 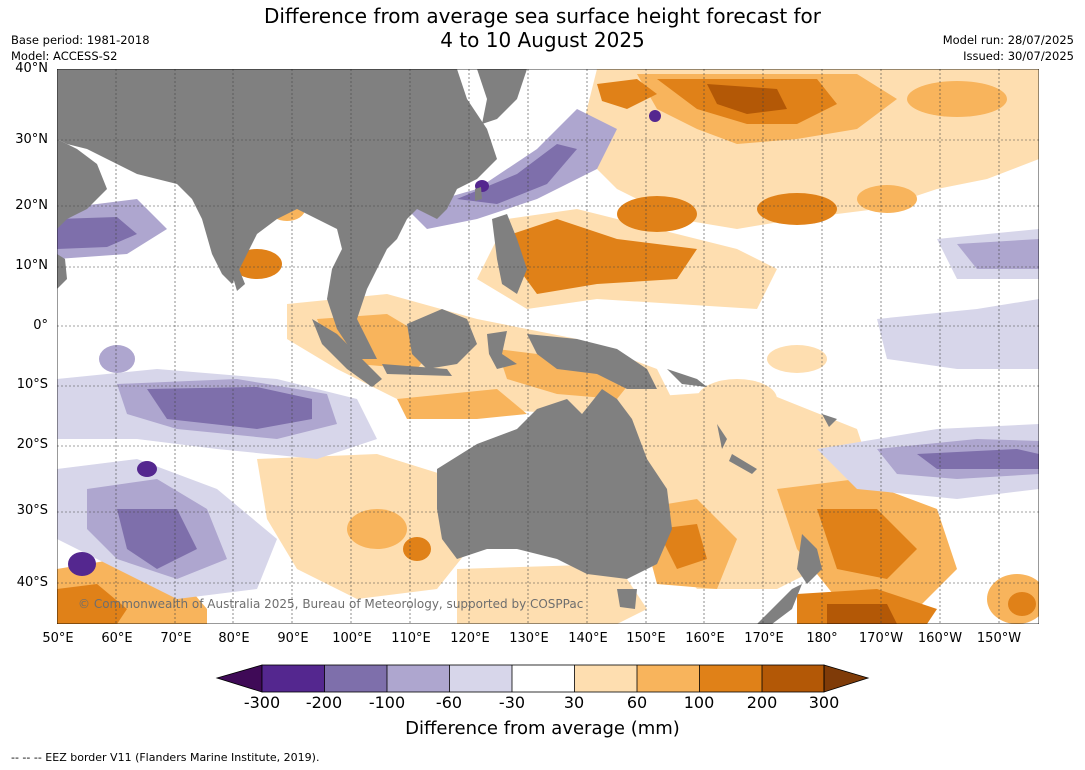 I want to click on java, so click(x=417, y=370).